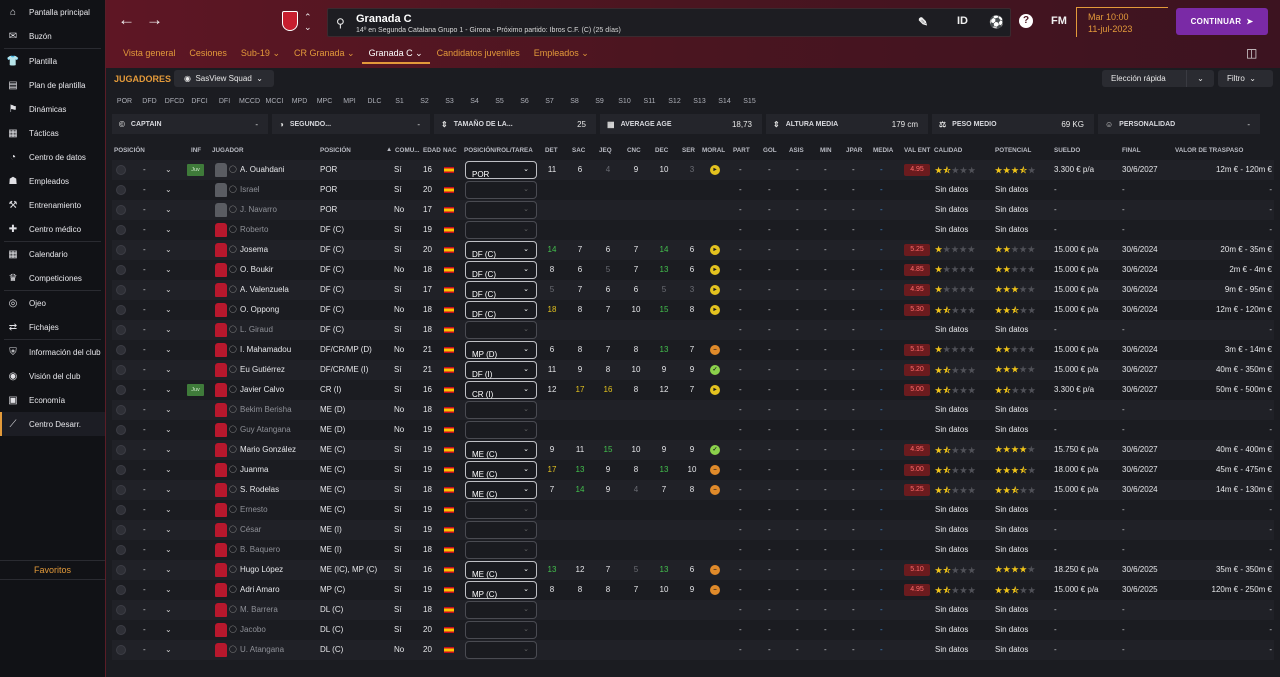 This screenshot has width=1280, height=677. What do you see at coordinates (524, 101) in the screenshot?
I see `position-filter-16: S6` at bounding box center [524, 101].